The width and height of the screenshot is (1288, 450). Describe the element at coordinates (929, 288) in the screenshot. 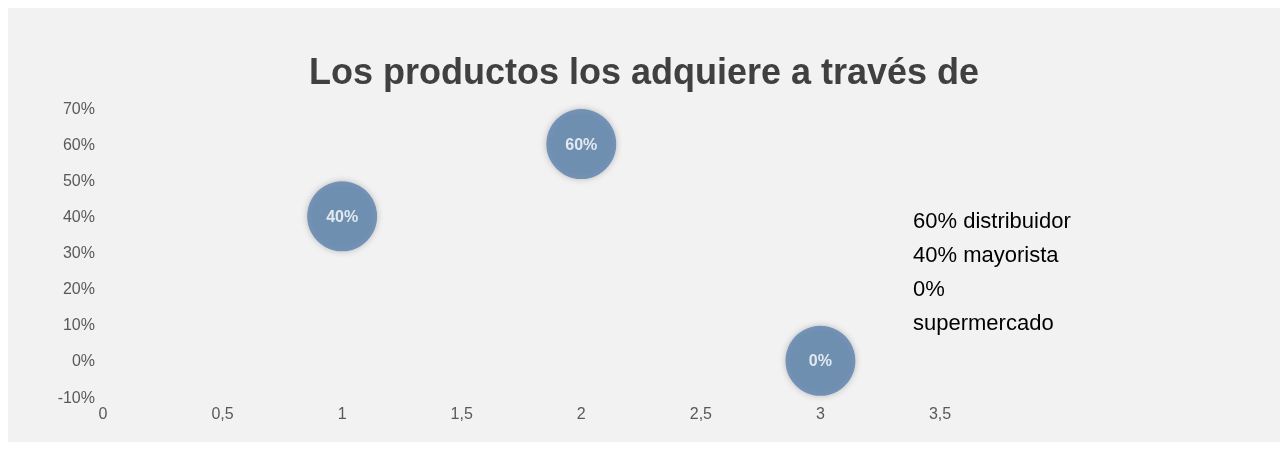

I see `annotation: 0%` at that location.